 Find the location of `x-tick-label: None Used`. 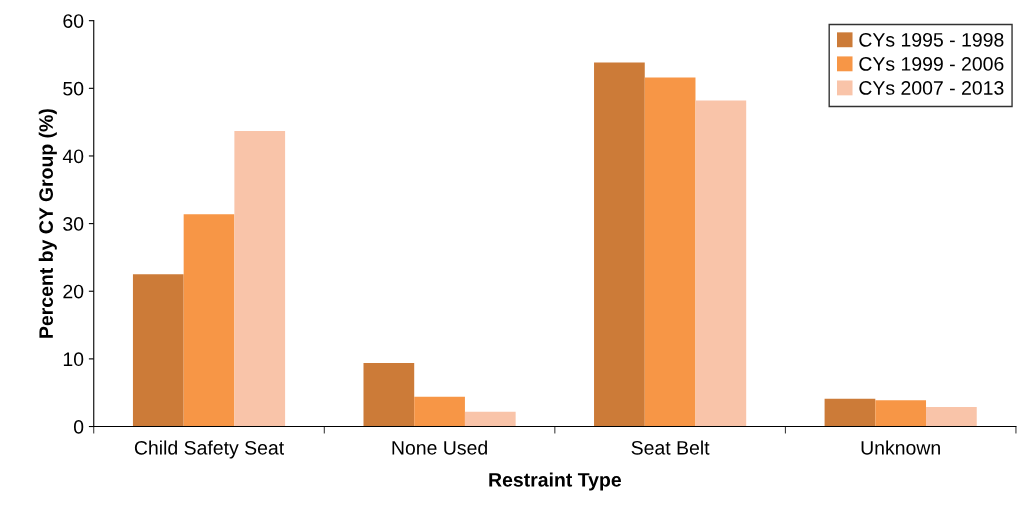

x-tick-label: None Used is located at coordinates (439, 447).